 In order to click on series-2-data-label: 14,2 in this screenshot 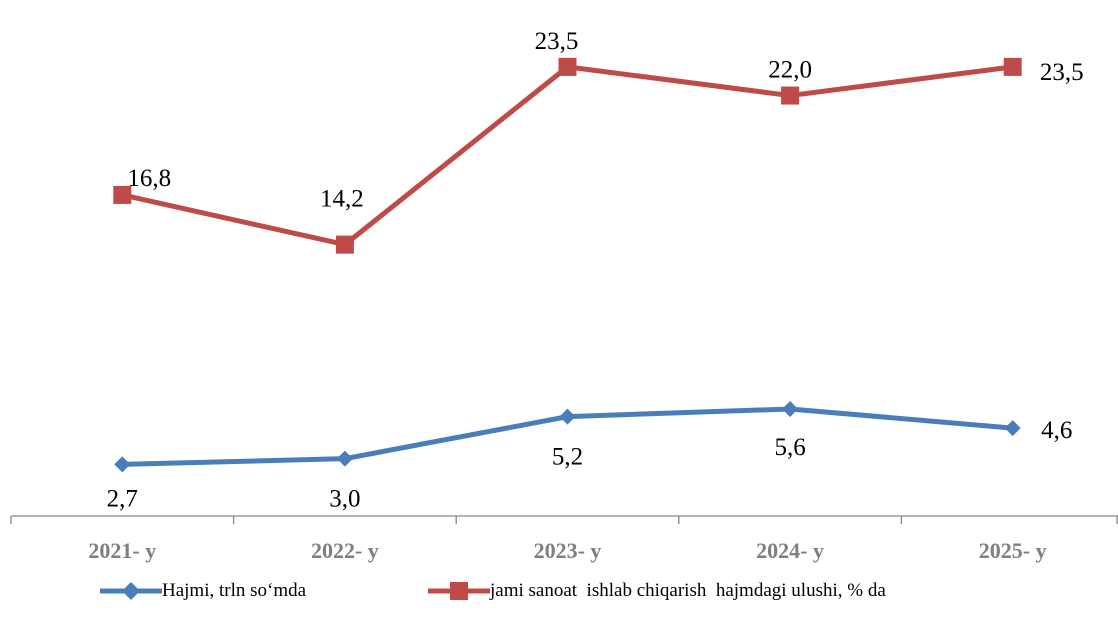, I will do `click(342, 199)`.